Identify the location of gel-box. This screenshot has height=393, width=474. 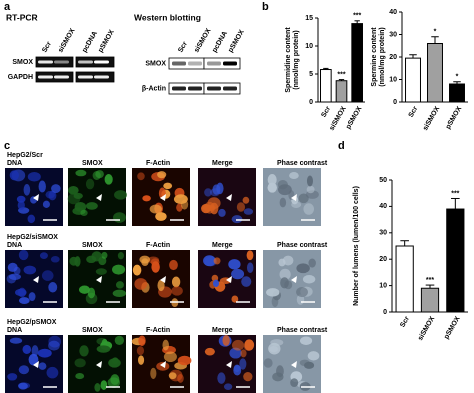
(222, 88).